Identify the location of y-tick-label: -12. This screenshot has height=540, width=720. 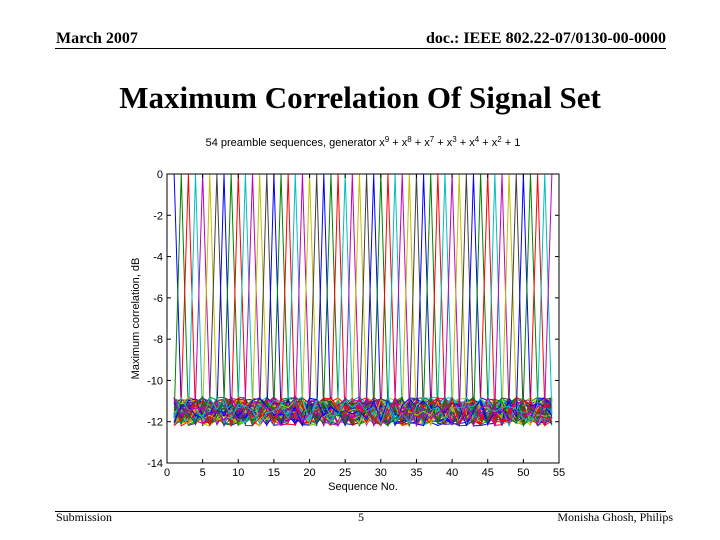
(155, 423).